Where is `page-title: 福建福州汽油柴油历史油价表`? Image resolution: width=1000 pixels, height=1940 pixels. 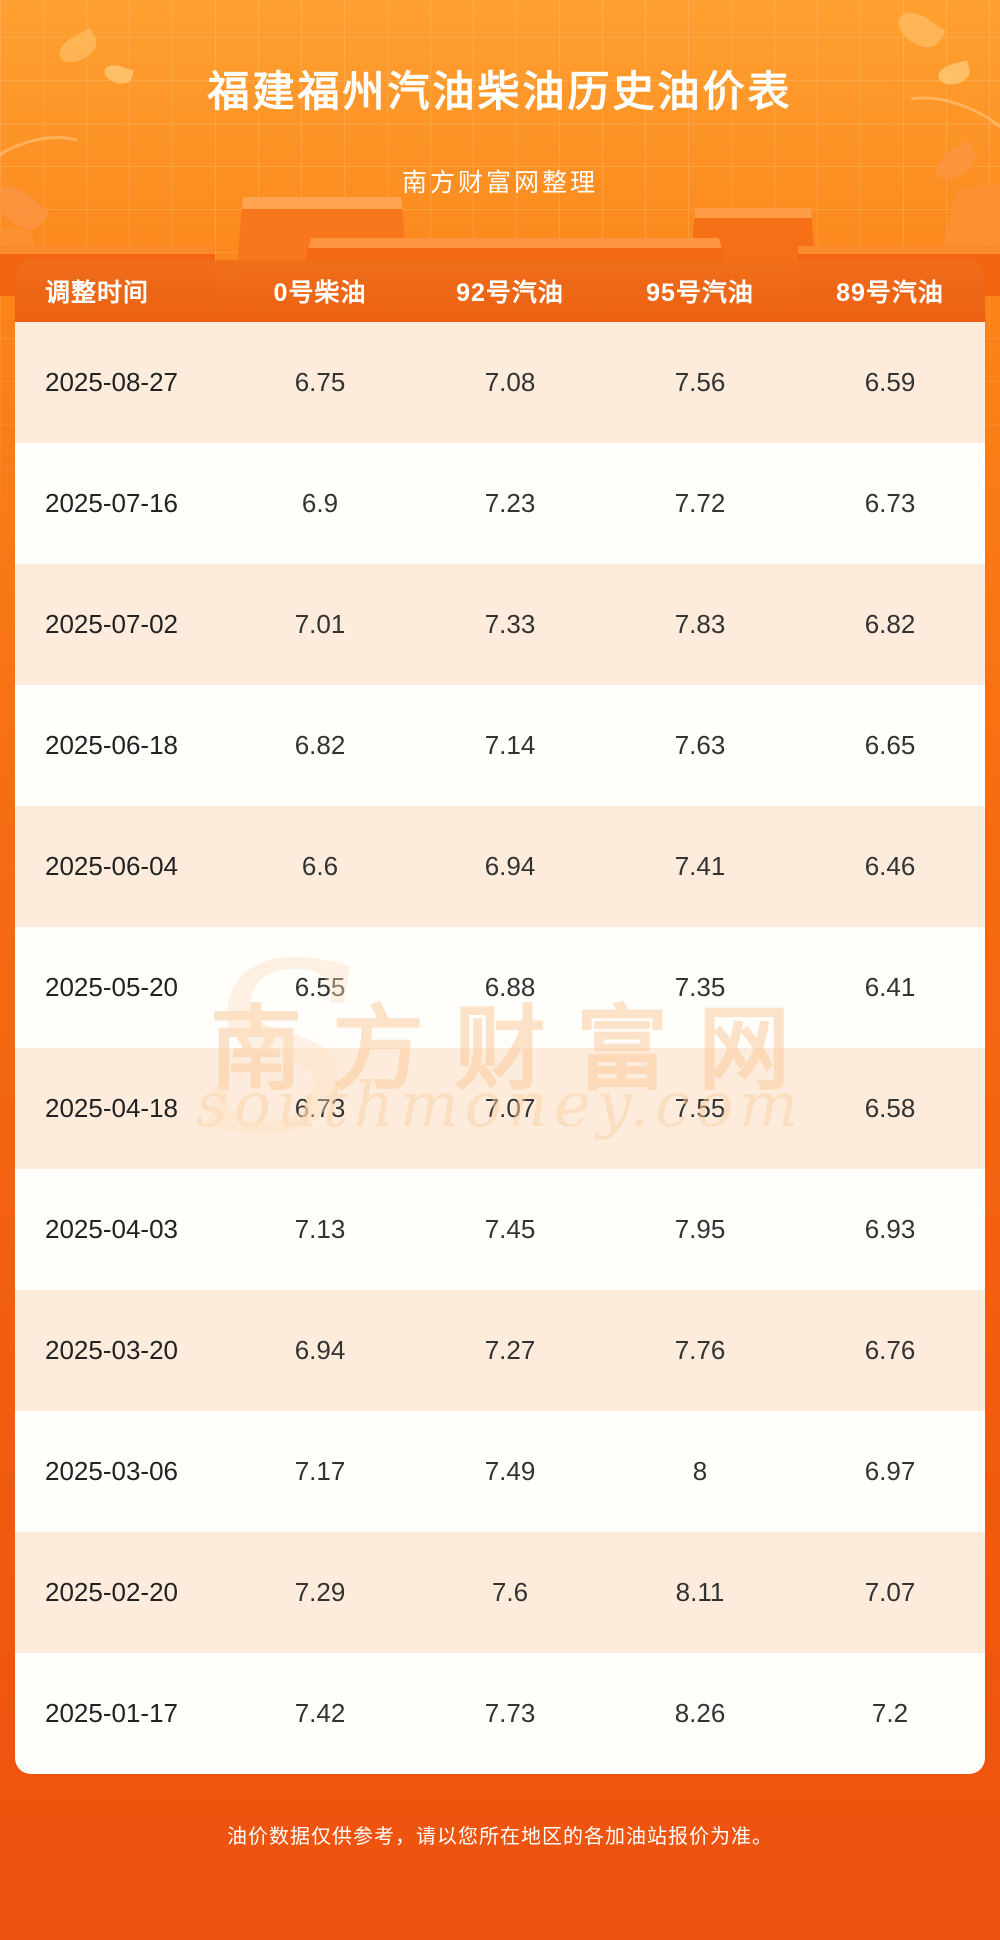 page-title: 福建福州汽油柴油历史油价表 is located at coordinates (500, 91).